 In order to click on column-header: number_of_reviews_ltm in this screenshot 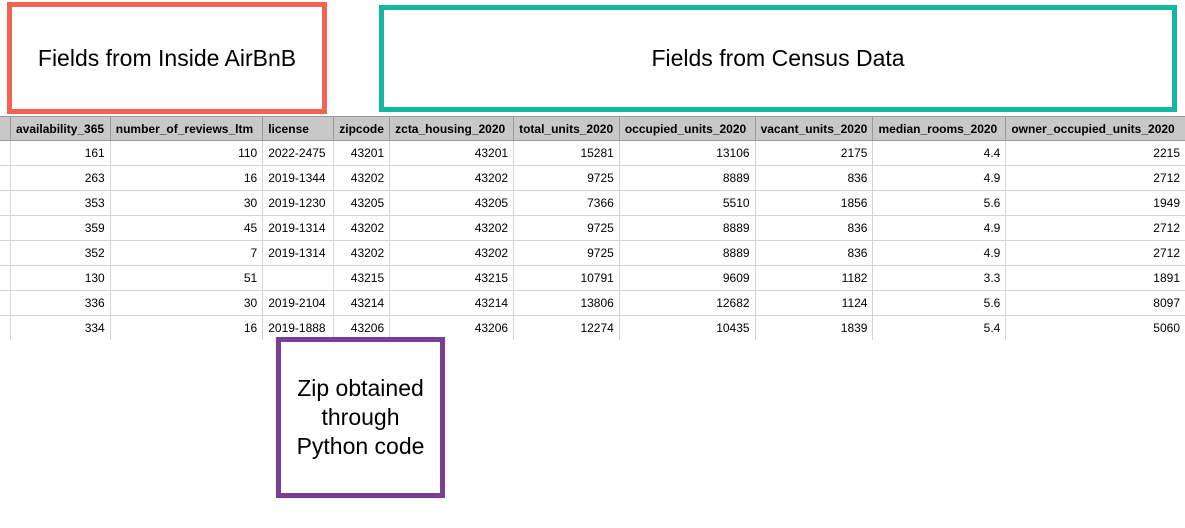, I will do `click(186, 128)`.